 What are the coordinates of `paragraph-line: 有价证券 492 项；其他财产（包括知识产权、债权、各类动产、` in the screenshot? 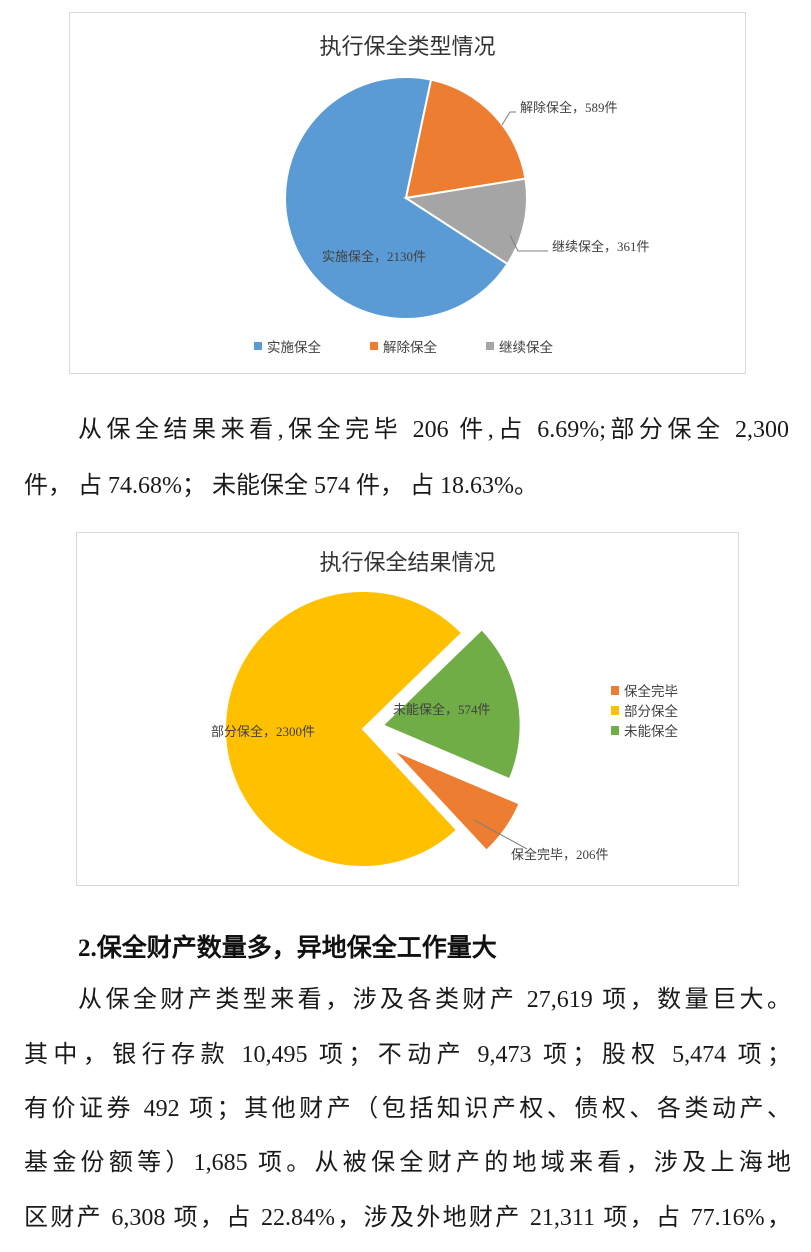 It's located at (407, 1109).